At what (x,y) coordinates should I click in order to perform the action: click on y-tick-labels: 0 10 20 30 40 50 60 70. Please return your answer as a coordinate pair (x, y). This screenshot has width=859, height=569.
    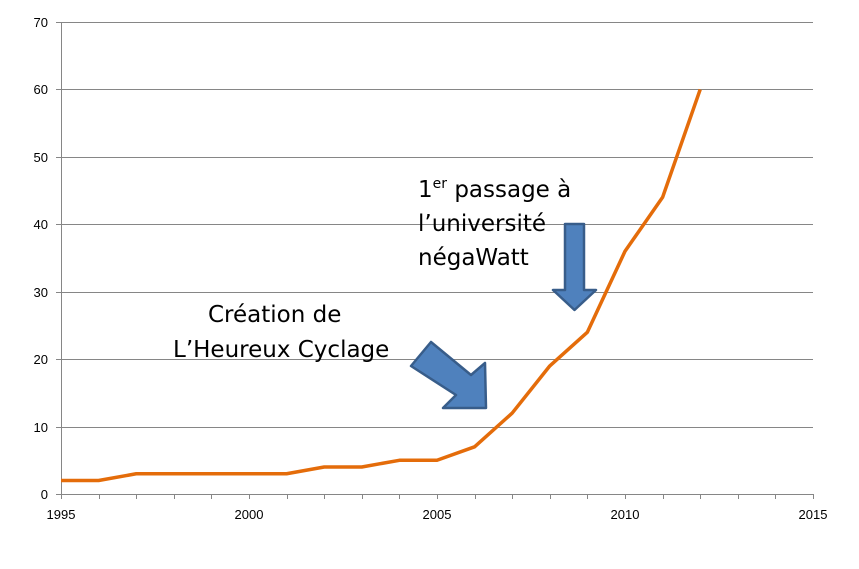
    Looking at the image, I should click on (41, 258).